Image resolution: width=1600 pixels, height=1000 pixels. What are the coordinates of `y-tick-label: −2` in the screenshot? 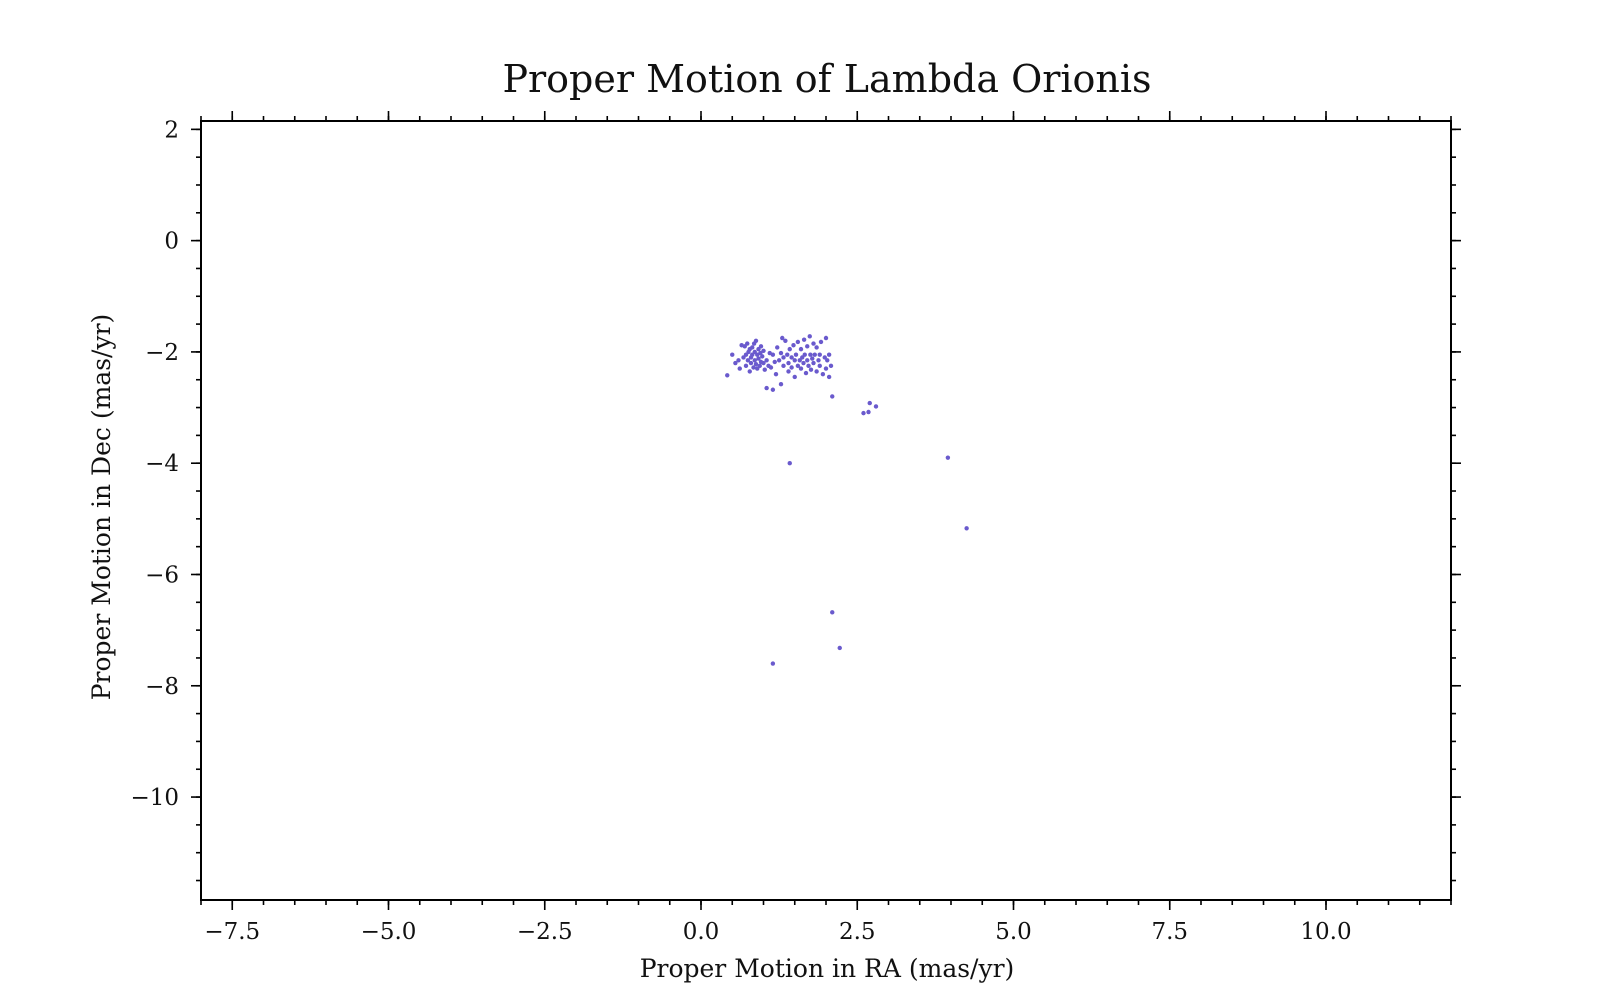 It's located at (162, 353).